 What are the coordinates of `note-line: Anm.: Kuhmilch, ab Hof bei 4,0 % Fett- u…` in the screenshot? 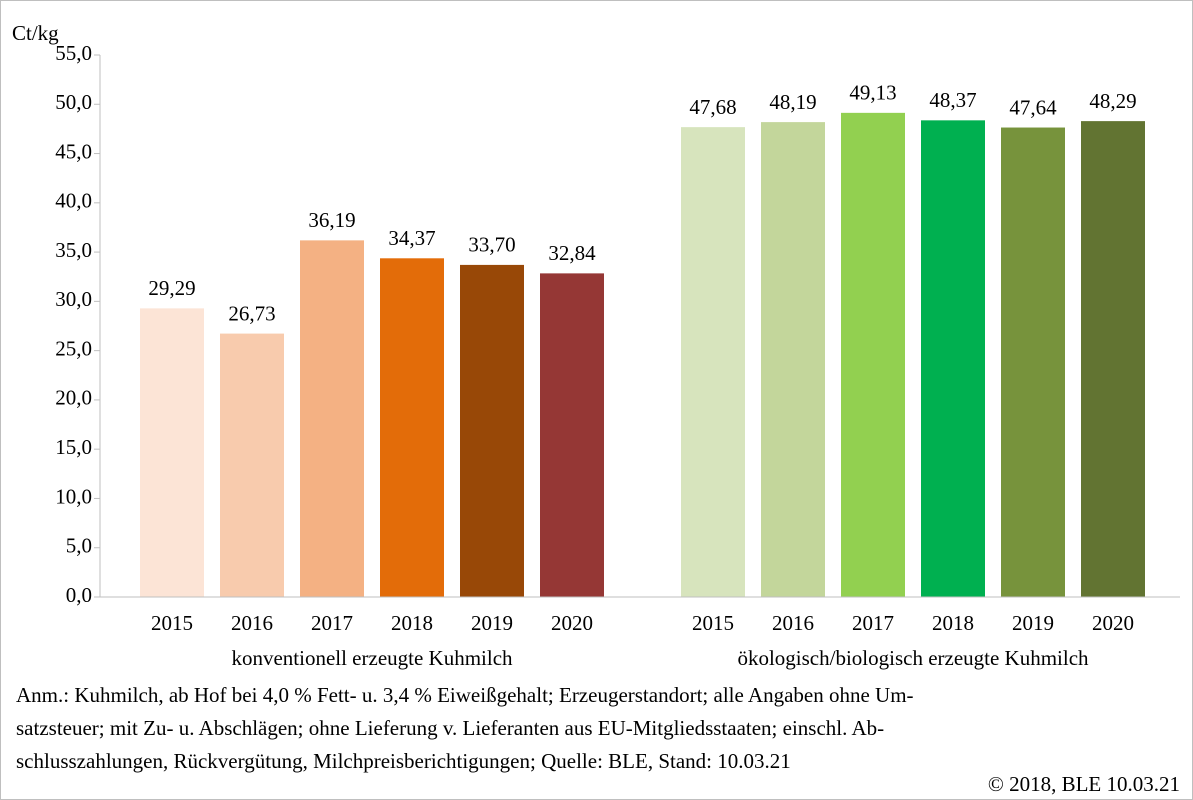 It's located at (465, 695).